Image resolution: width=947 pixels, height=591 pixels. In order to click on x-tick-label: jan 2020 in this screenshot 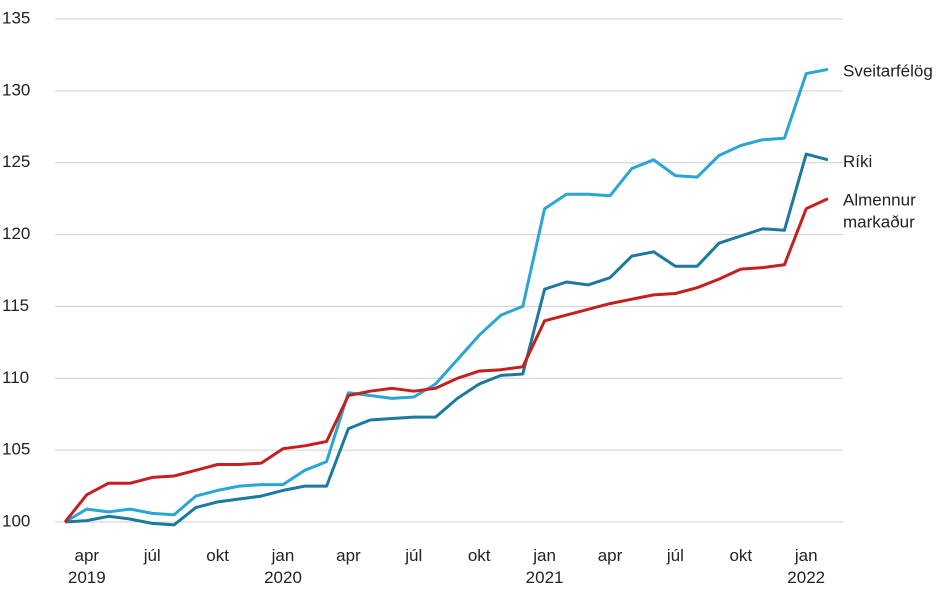, I will do `click(283, 566)`.